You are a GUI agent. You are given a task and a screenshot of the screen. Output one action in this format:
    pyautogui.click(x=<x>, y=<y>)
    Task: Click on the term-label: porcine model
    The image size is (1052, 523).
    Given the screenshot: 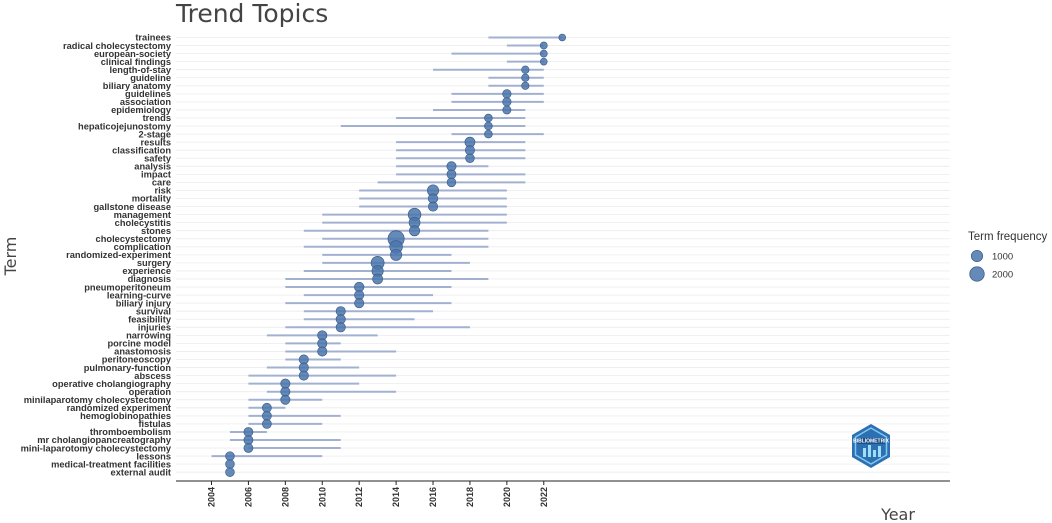 What is the action you would take?
    pyautogui.click(x=139, y=344)
    